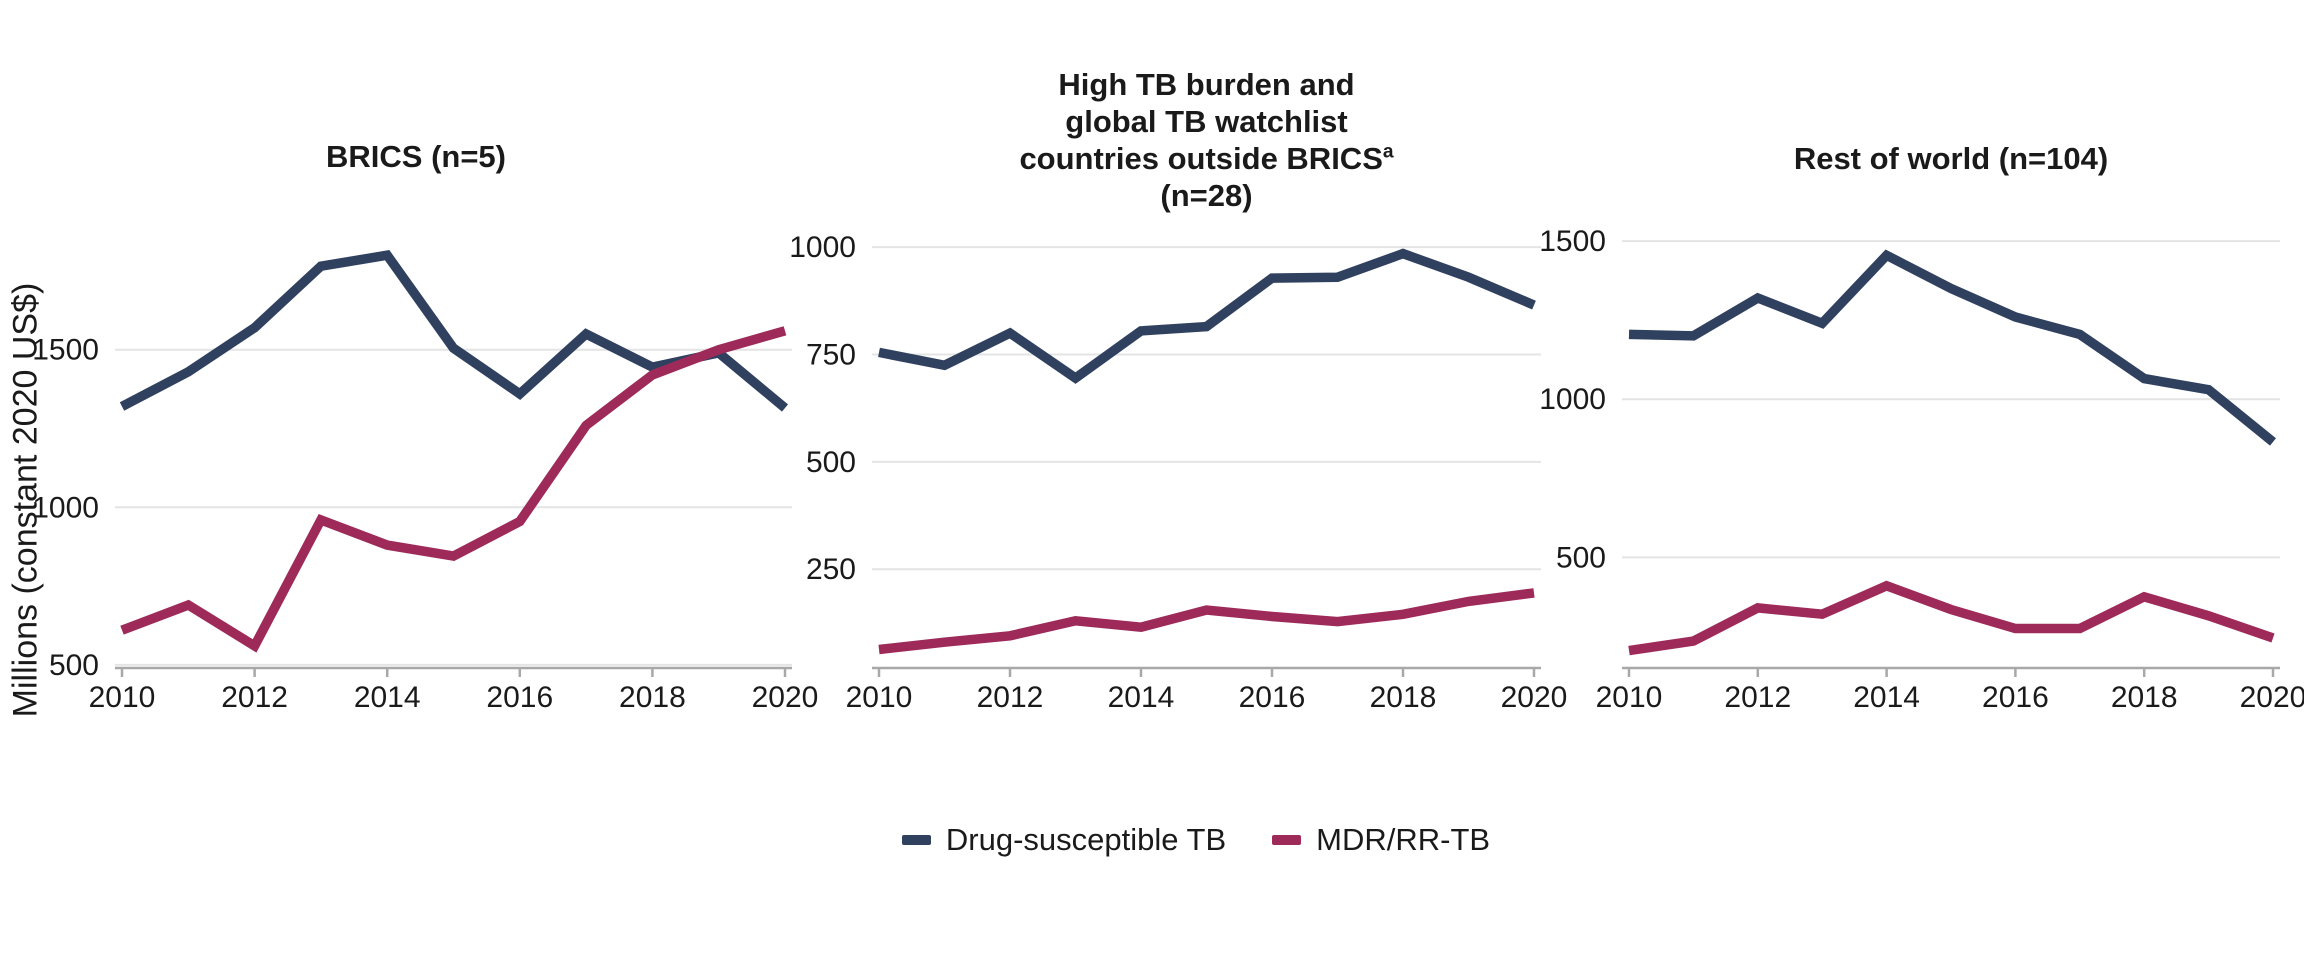  Describe the element at coordinates (1206, 121) in the screenshot. I see `panel-title-high-burden-line2: global TB watchlist` at that location.